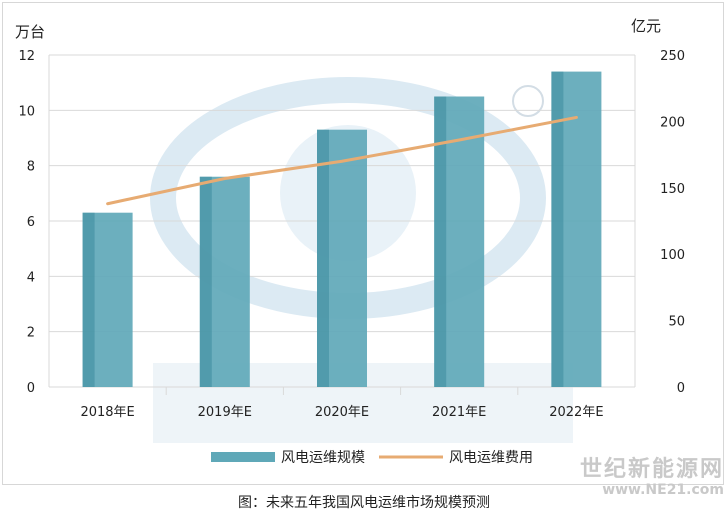 The image size is (728, 515). I want to click on x-axis-ticks: 2018年E 2019年E 2020年E 2021年E 2022年E, so click(341, 412).